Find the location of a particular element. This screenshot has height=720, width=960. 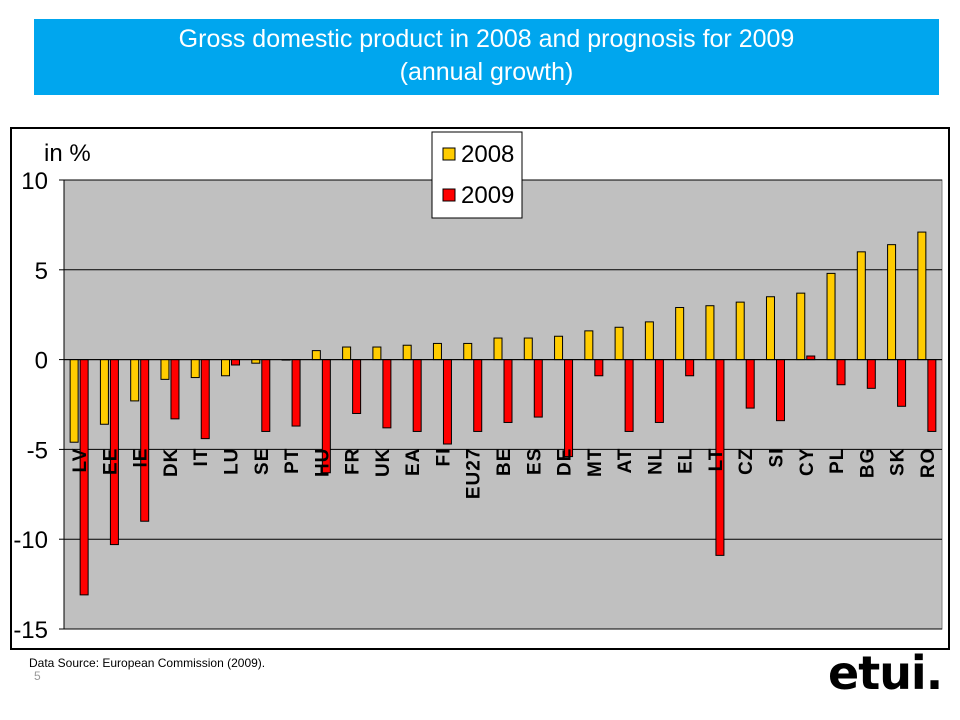

legend: 2008 2009 is located at coordinates (477, 175).